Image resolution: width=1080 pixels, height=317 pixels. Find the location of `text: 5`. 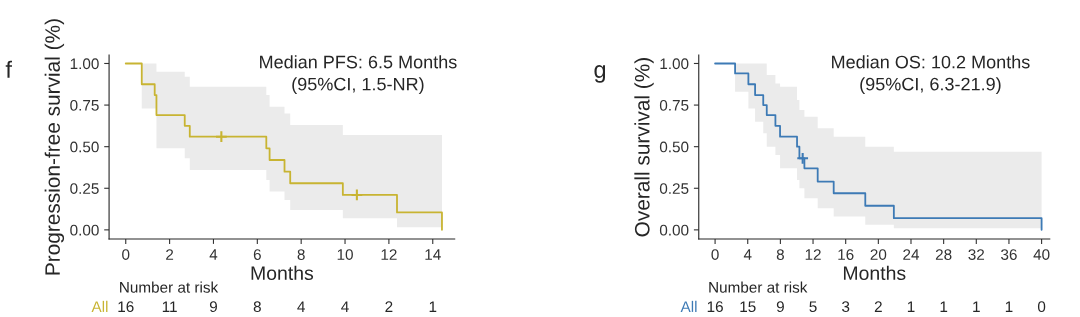

text: 5 is located at coordinates (813, 307).